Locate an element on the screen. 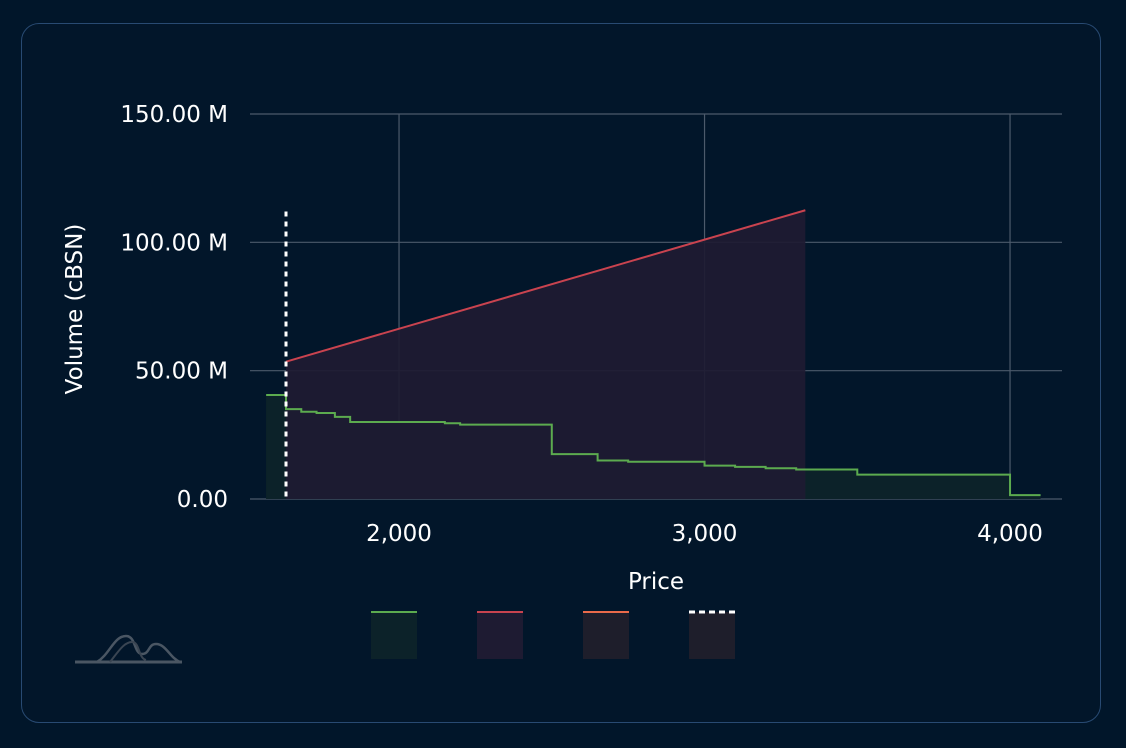 This screenshot has height=748, width=1126. x-tick-label: 2,000 is located at coordinates (399, 534).